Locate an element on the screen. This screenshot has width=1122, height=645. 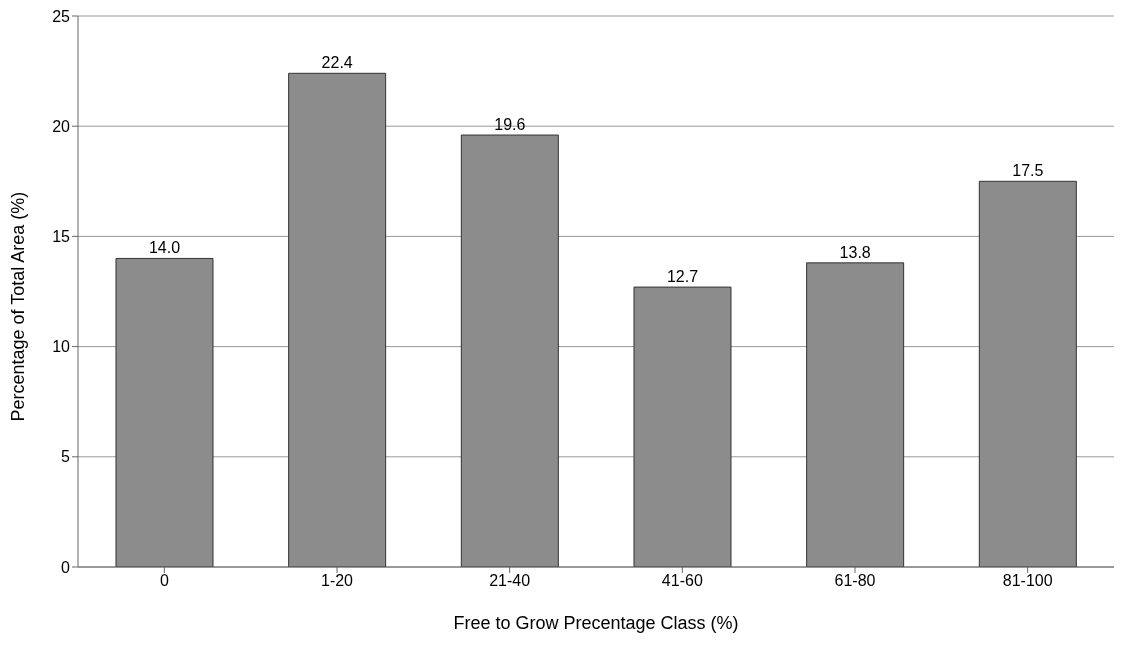
y-tick-label: 5 is located at coordinates (66, 457).